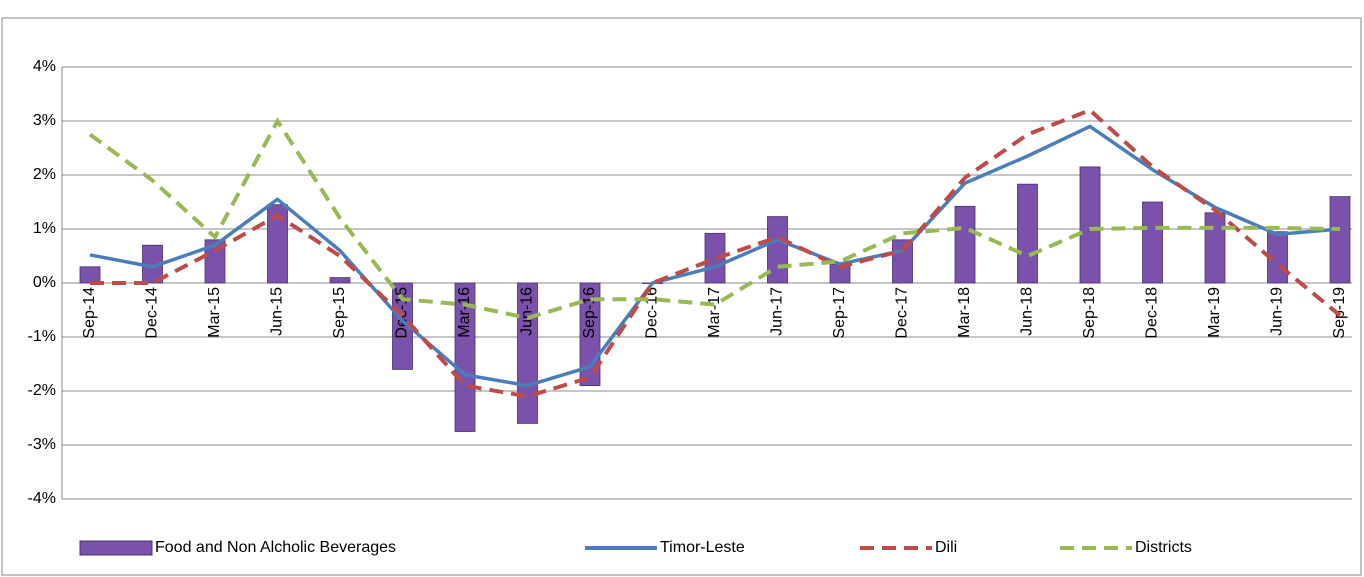 This screenshot has width=1364, height=577. What do you see at coordinates (277, 311) in the screenshot?
I see `x-tick-label: Jun-15` at bounding box center [277, 311].